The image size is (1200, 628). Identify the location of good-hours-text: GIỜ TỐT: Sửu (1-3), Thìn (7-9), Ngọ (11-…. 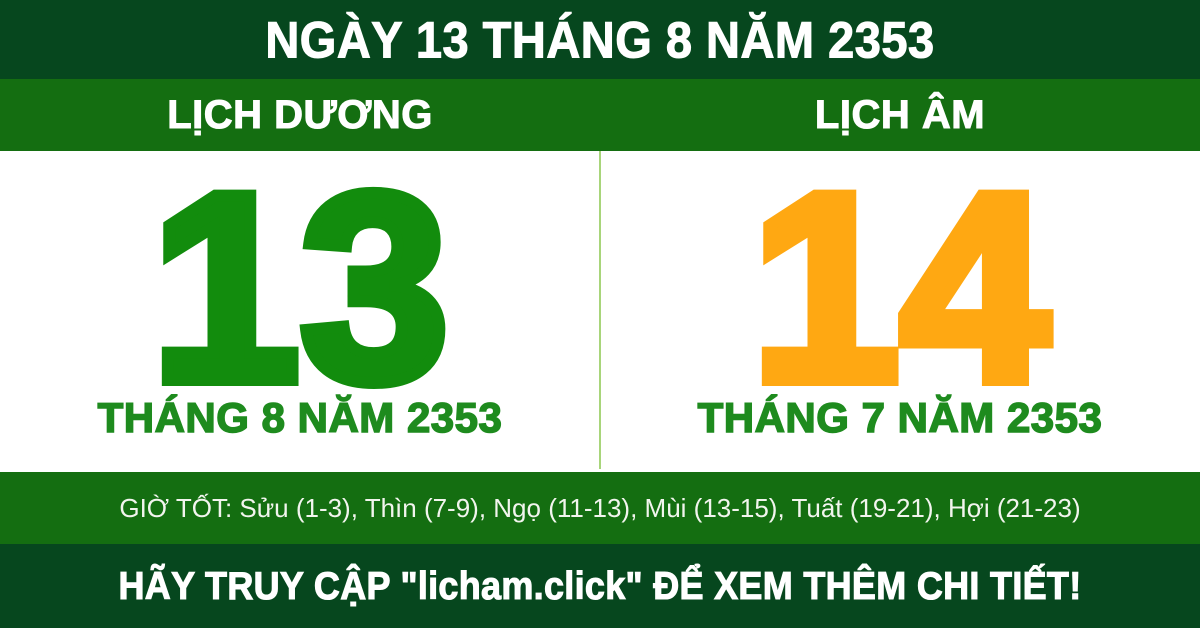
(600, 507).